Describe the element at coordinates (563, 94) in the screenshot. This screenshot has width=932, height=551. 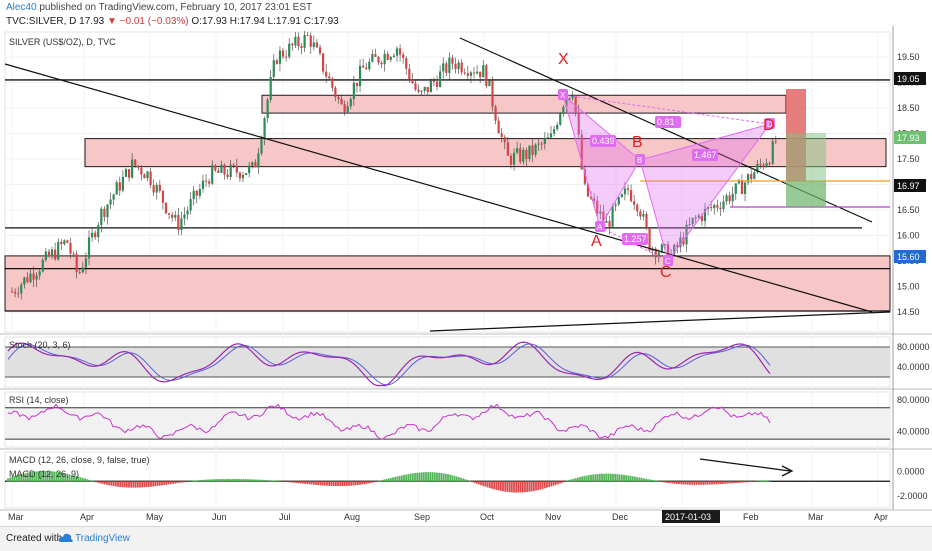
I see `pattern-point-marker` at that location.